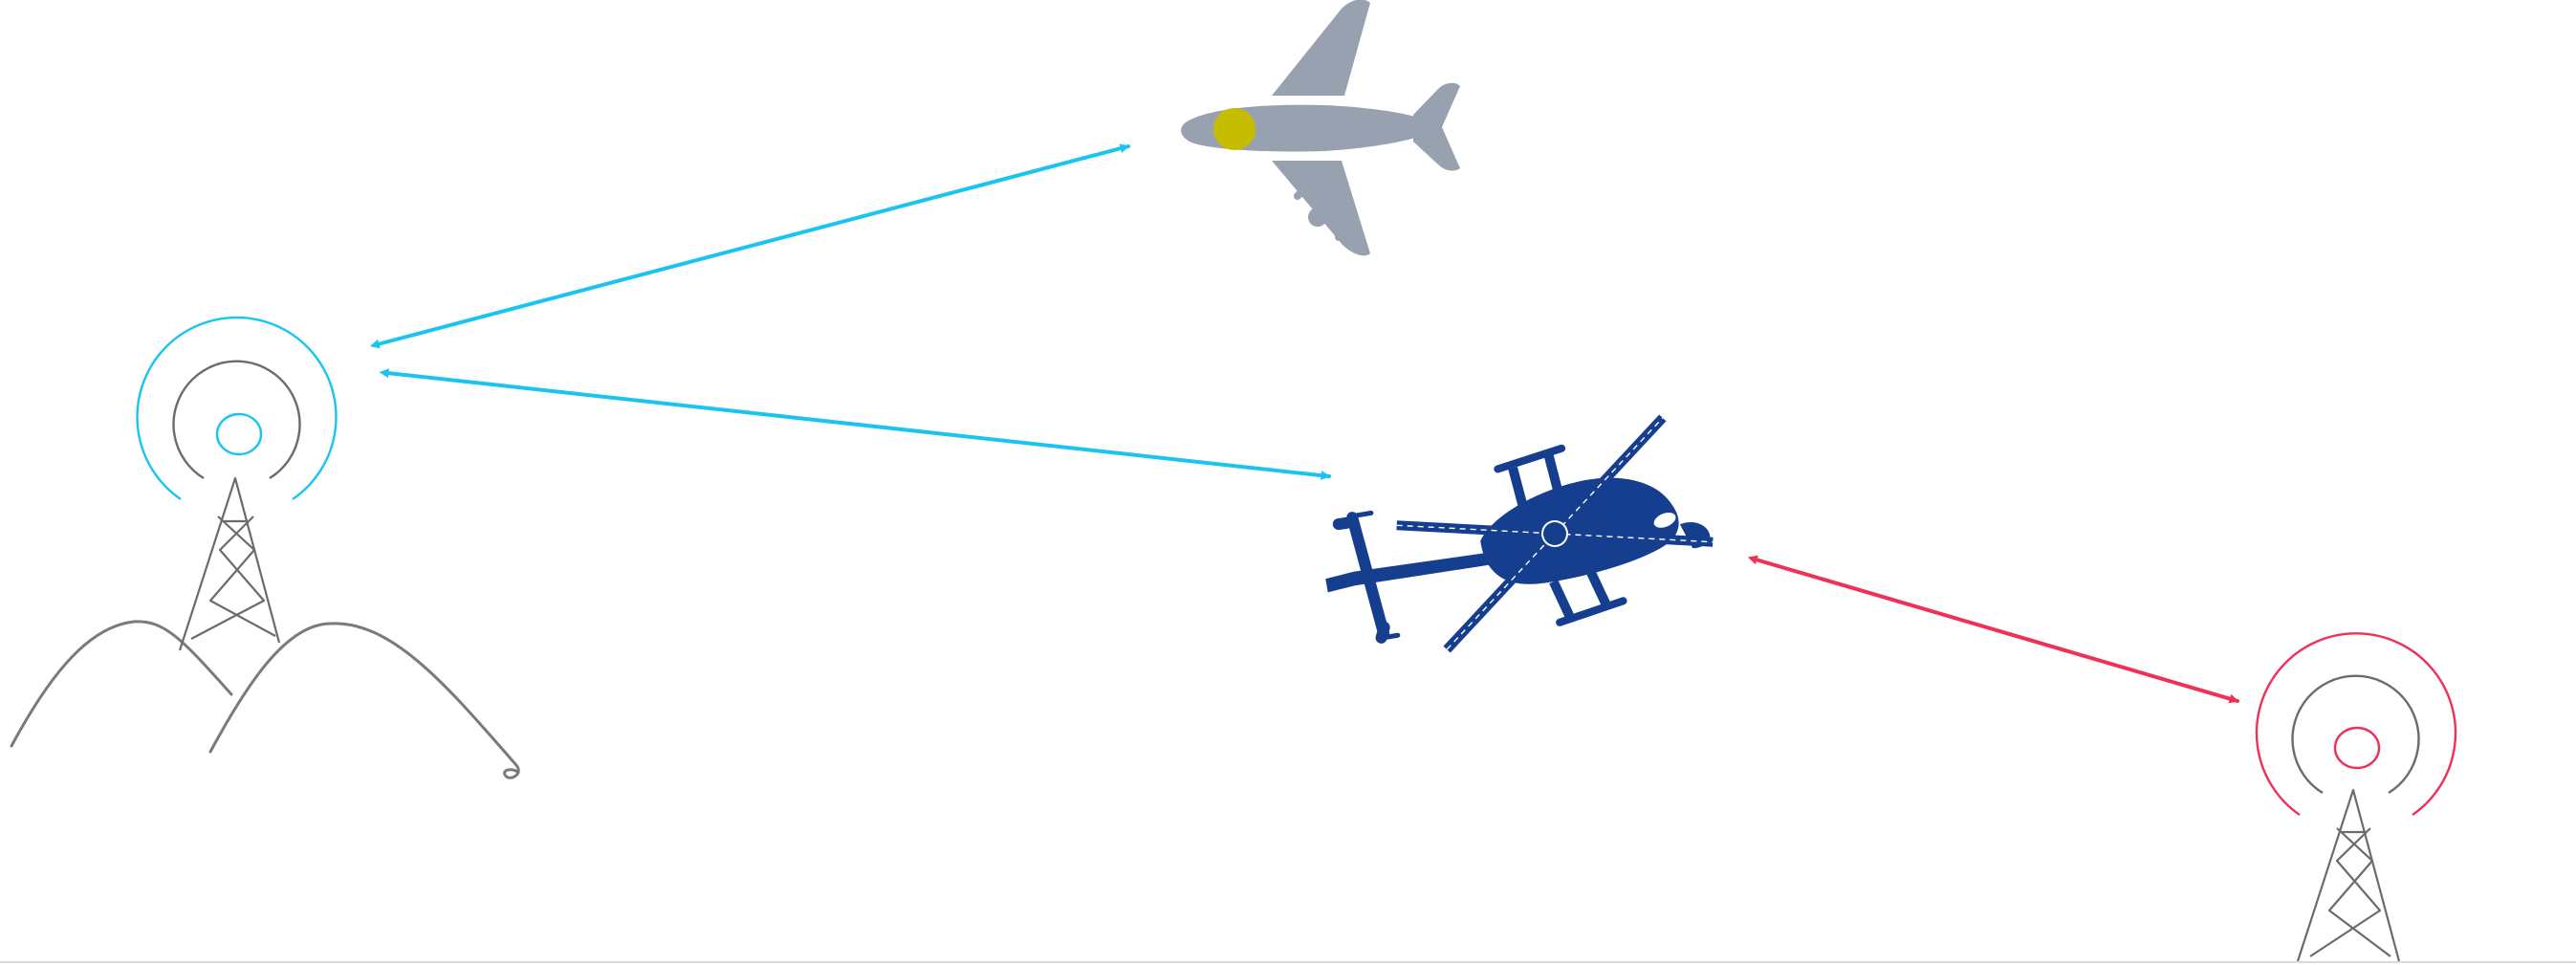  Describe the element at coordinates (229, 563) in the screenshot. I see `left-tower-frame` at that location.